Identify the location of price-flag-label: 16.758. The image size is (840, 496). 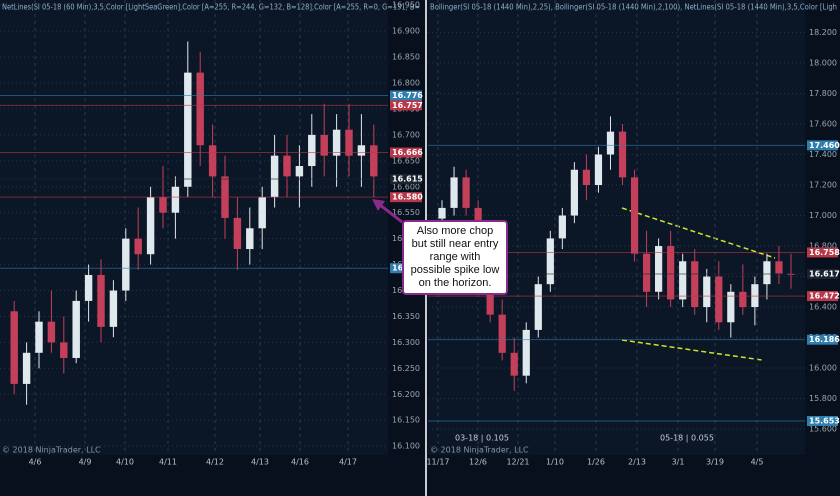
(824, 252).